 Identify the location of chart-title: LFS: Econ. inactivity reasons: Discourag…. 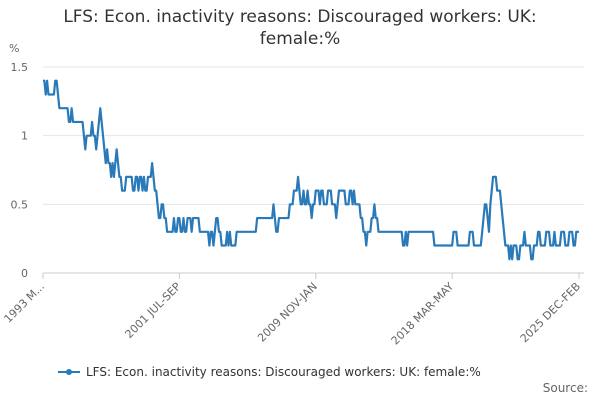
(300, 28).